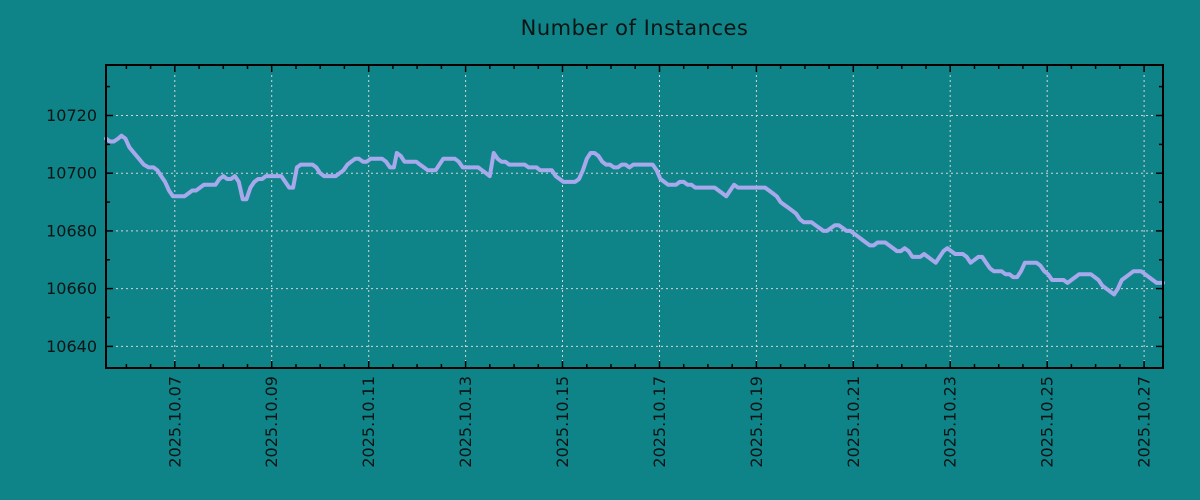  Describe the element at coordinates (71, 173) in the screenshot. I see `svg-text: 10700` at that location.